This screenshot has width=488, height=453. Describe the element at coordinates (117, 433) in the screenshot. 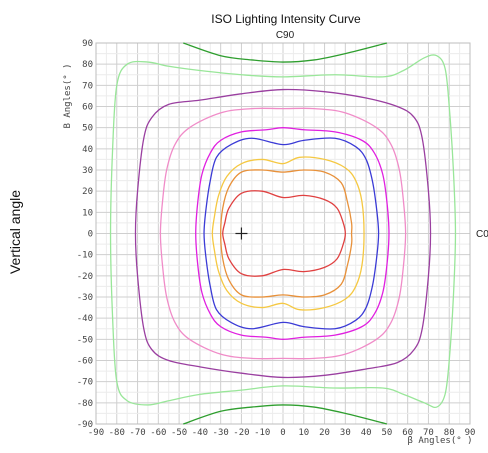

I see `x-tick-label: -80` at that location.